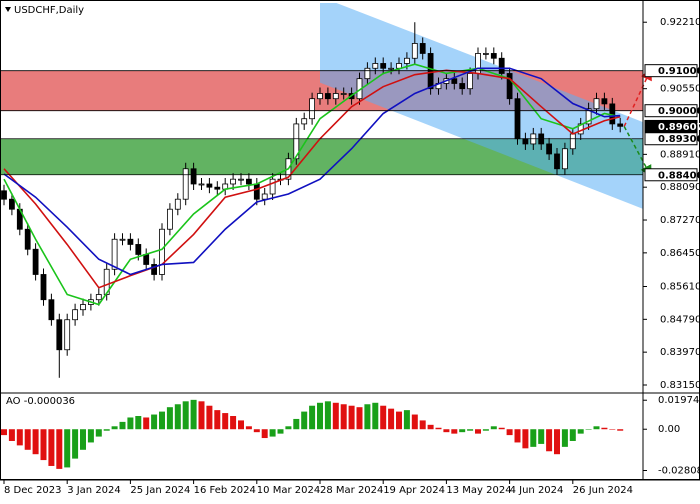  What do you see at coordinates (40, 401) in the screenshot?
I see `ao-title: AO -0.000036` at bounding box center [40, 401].